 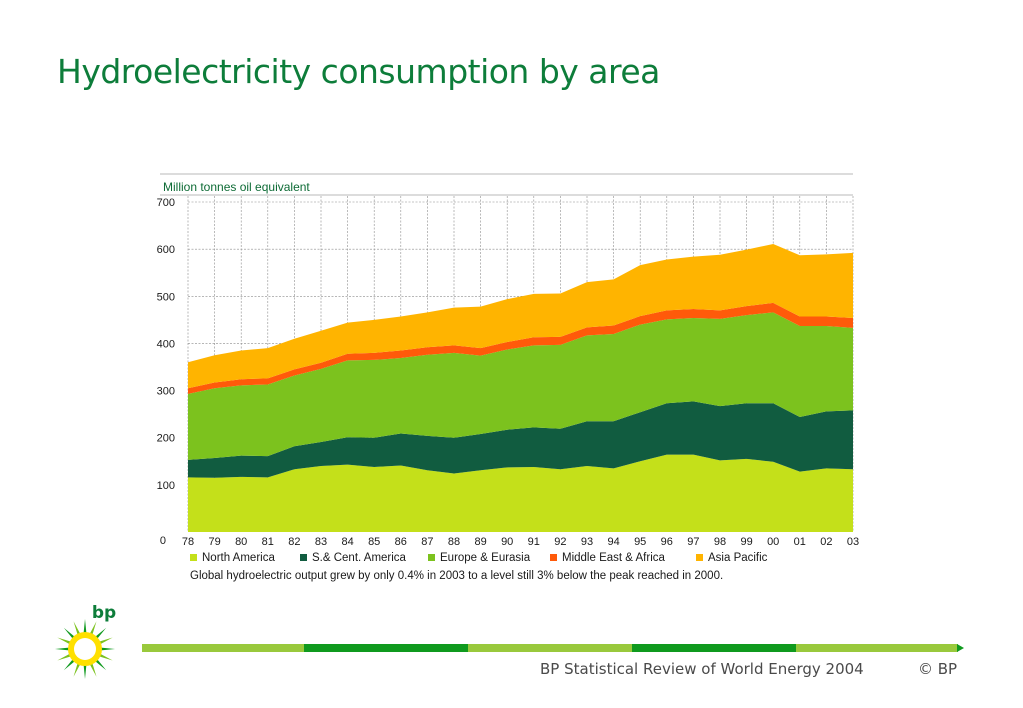 What do you see at coordinates (268, 542) in the screenshot?
I see `x-tick-label: 81` at bounding box center [268, 542].